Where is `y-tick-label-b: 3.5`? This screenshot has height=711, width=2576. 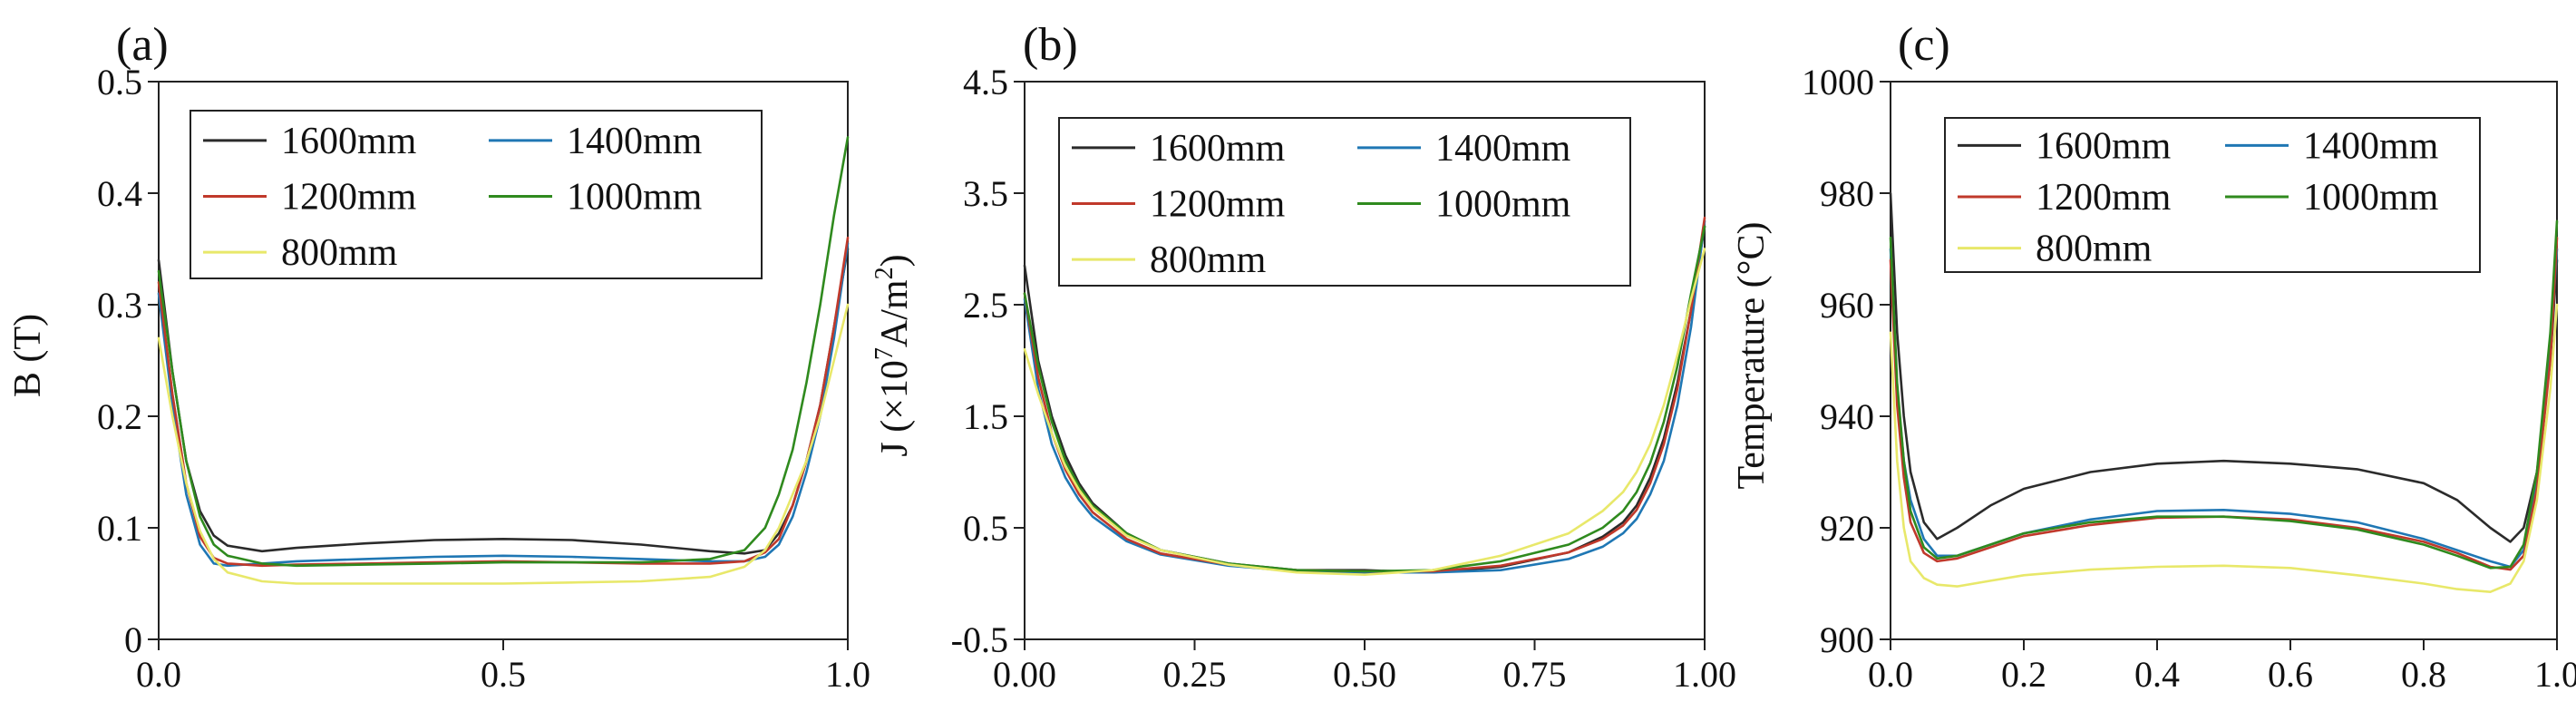 y-tick-label-b: 3.5 is located at coordinates (985, 193).